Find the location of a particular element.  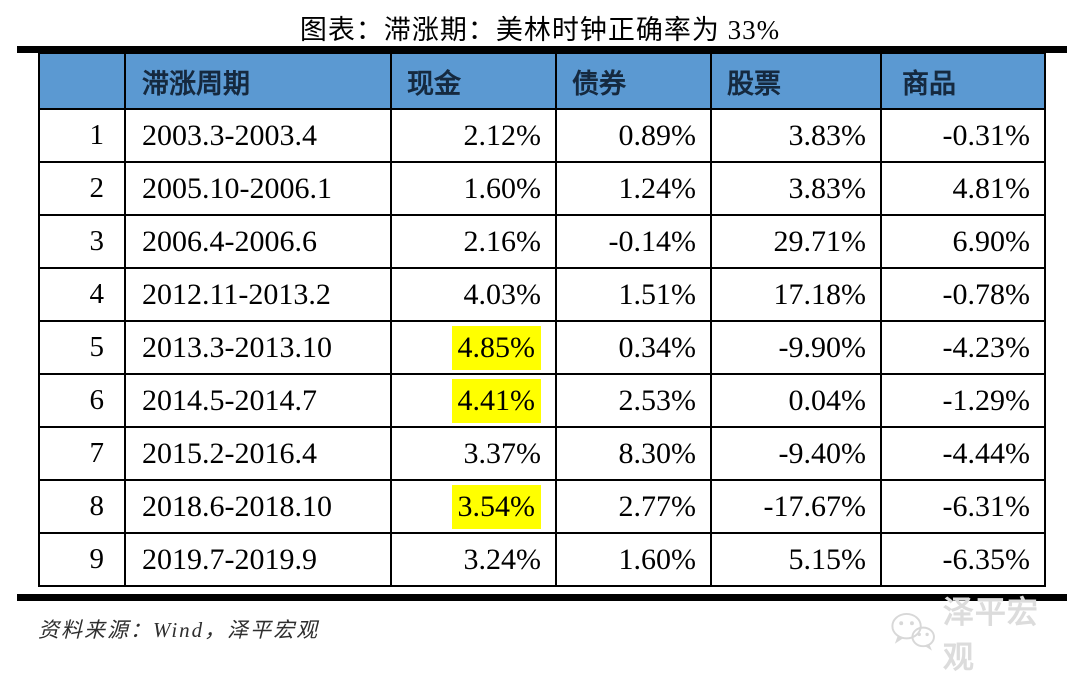

watermark: 泽平宏观 is located at coordinates (978, 635).